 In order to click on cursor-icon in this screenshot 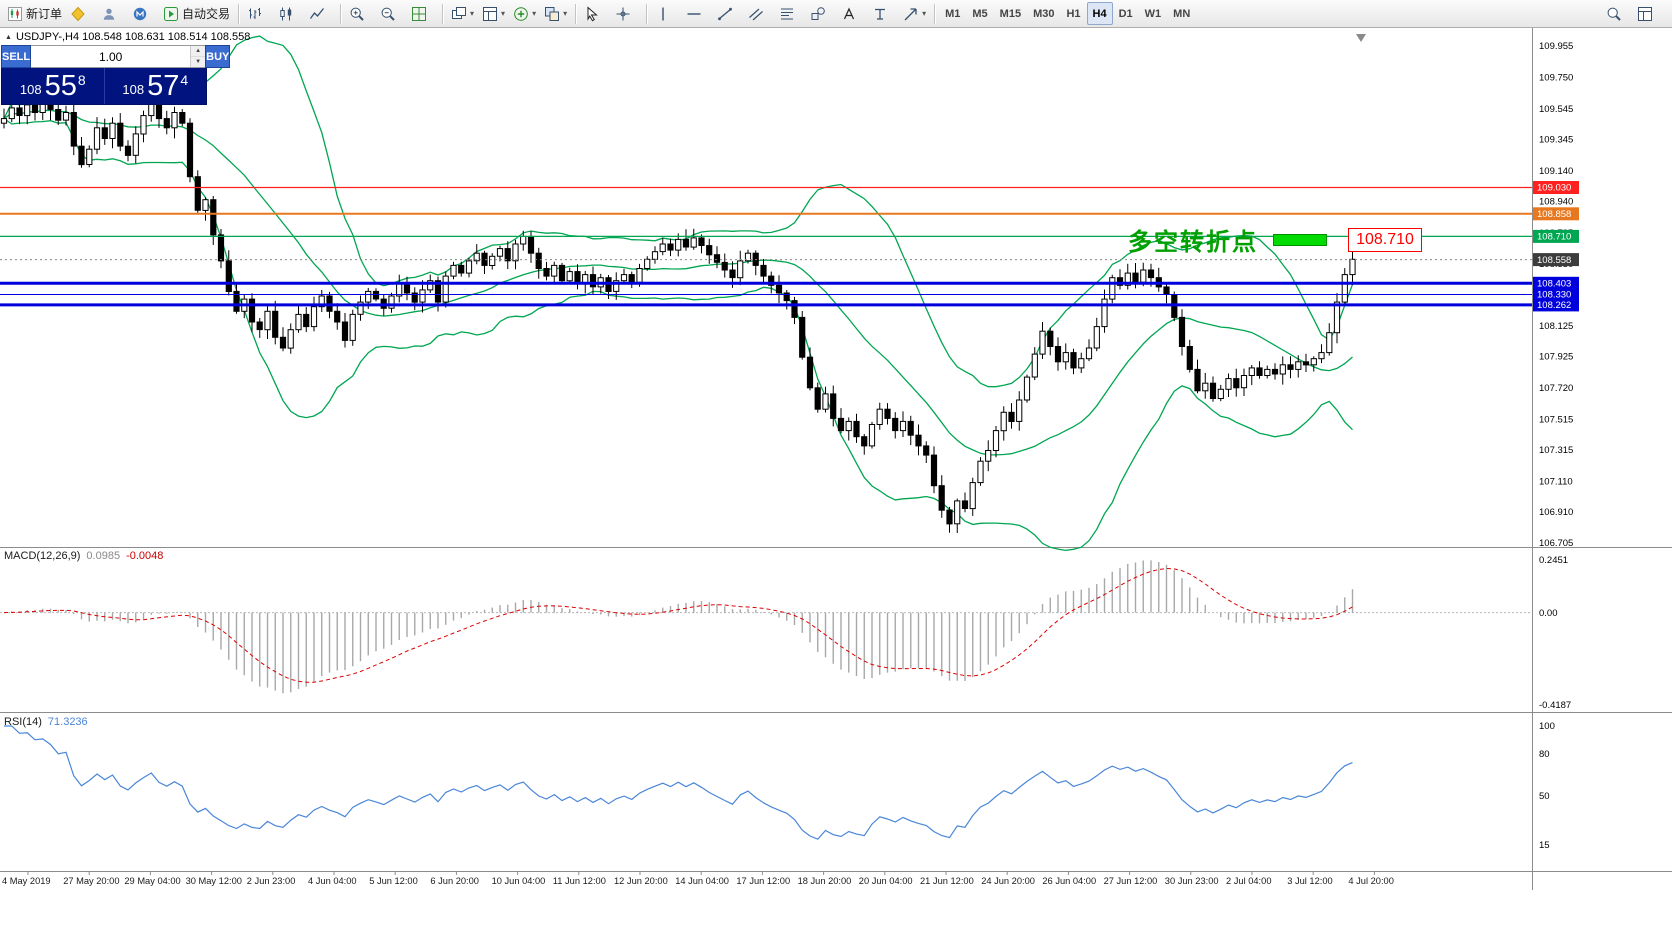, I will do `click(592, 13)`.